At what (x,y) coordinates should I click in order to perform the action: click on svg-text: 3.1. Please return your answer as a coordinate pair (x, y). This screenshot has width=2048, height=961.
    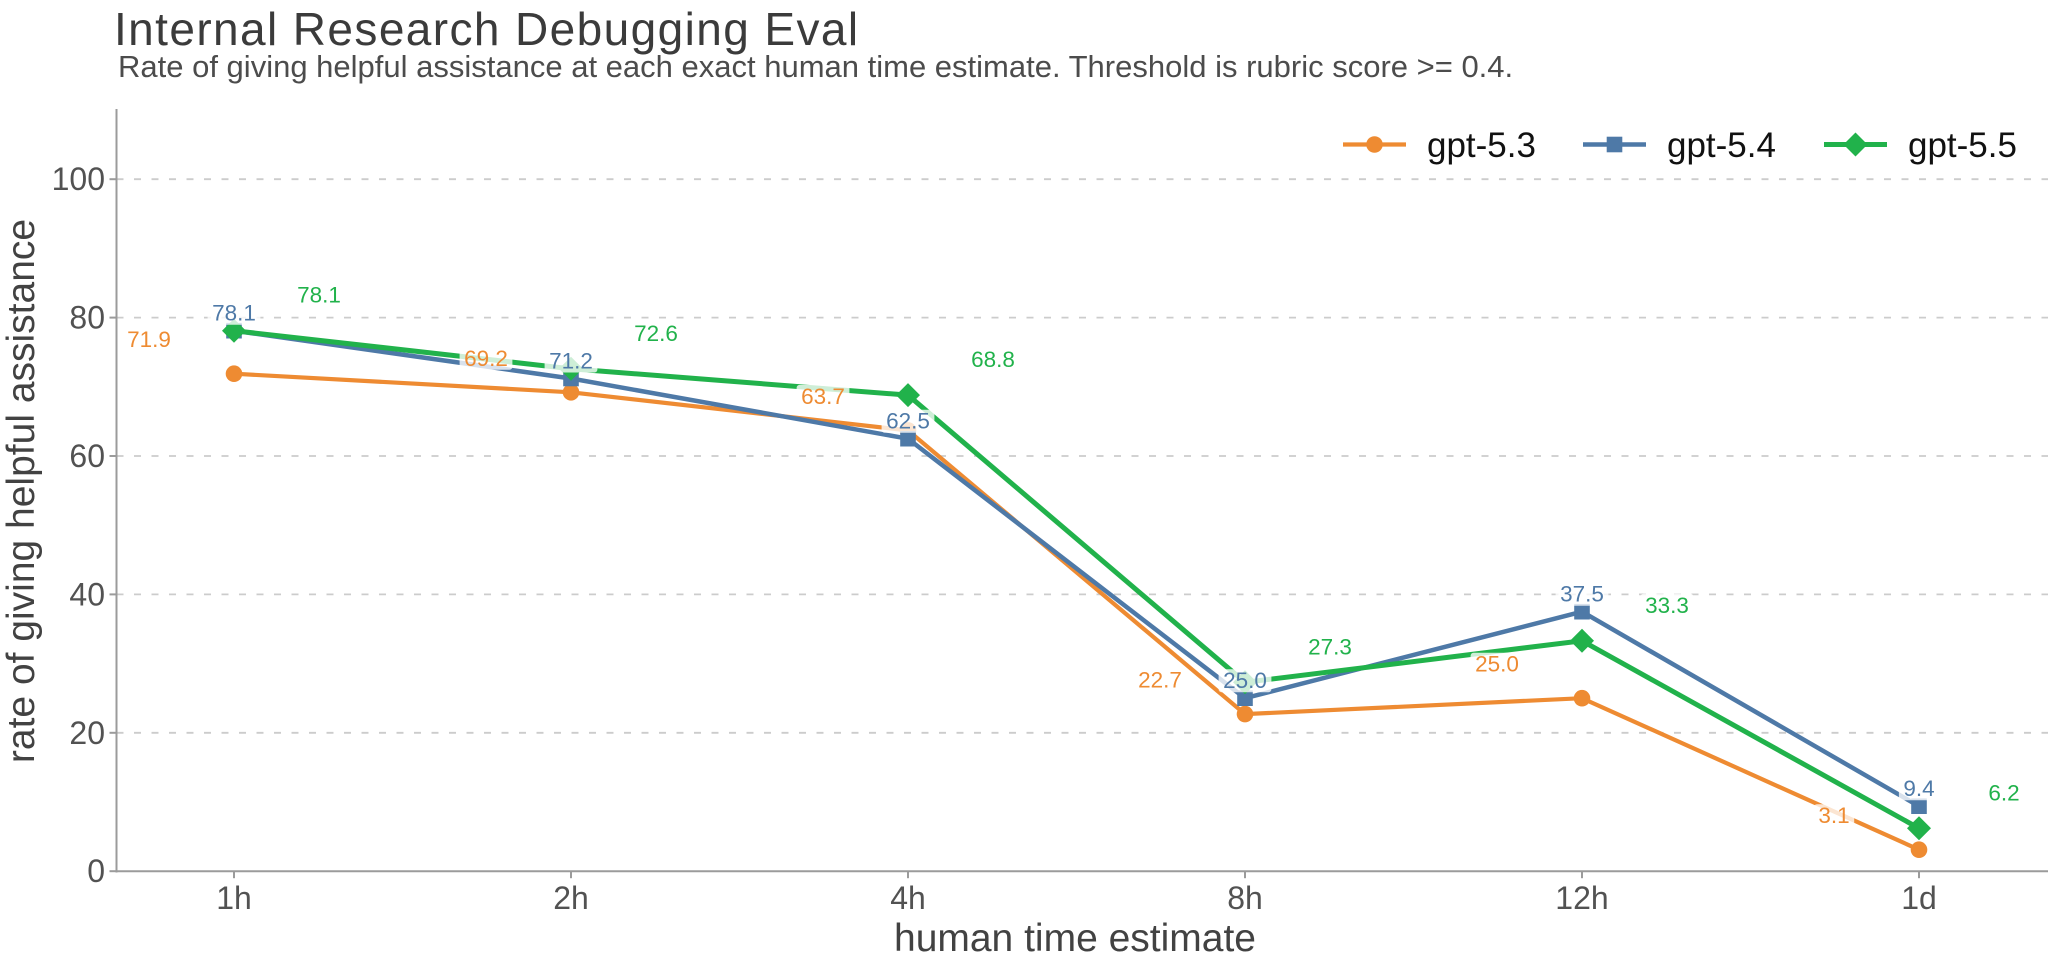
    Looking at the image, I should click on (1833, 815).